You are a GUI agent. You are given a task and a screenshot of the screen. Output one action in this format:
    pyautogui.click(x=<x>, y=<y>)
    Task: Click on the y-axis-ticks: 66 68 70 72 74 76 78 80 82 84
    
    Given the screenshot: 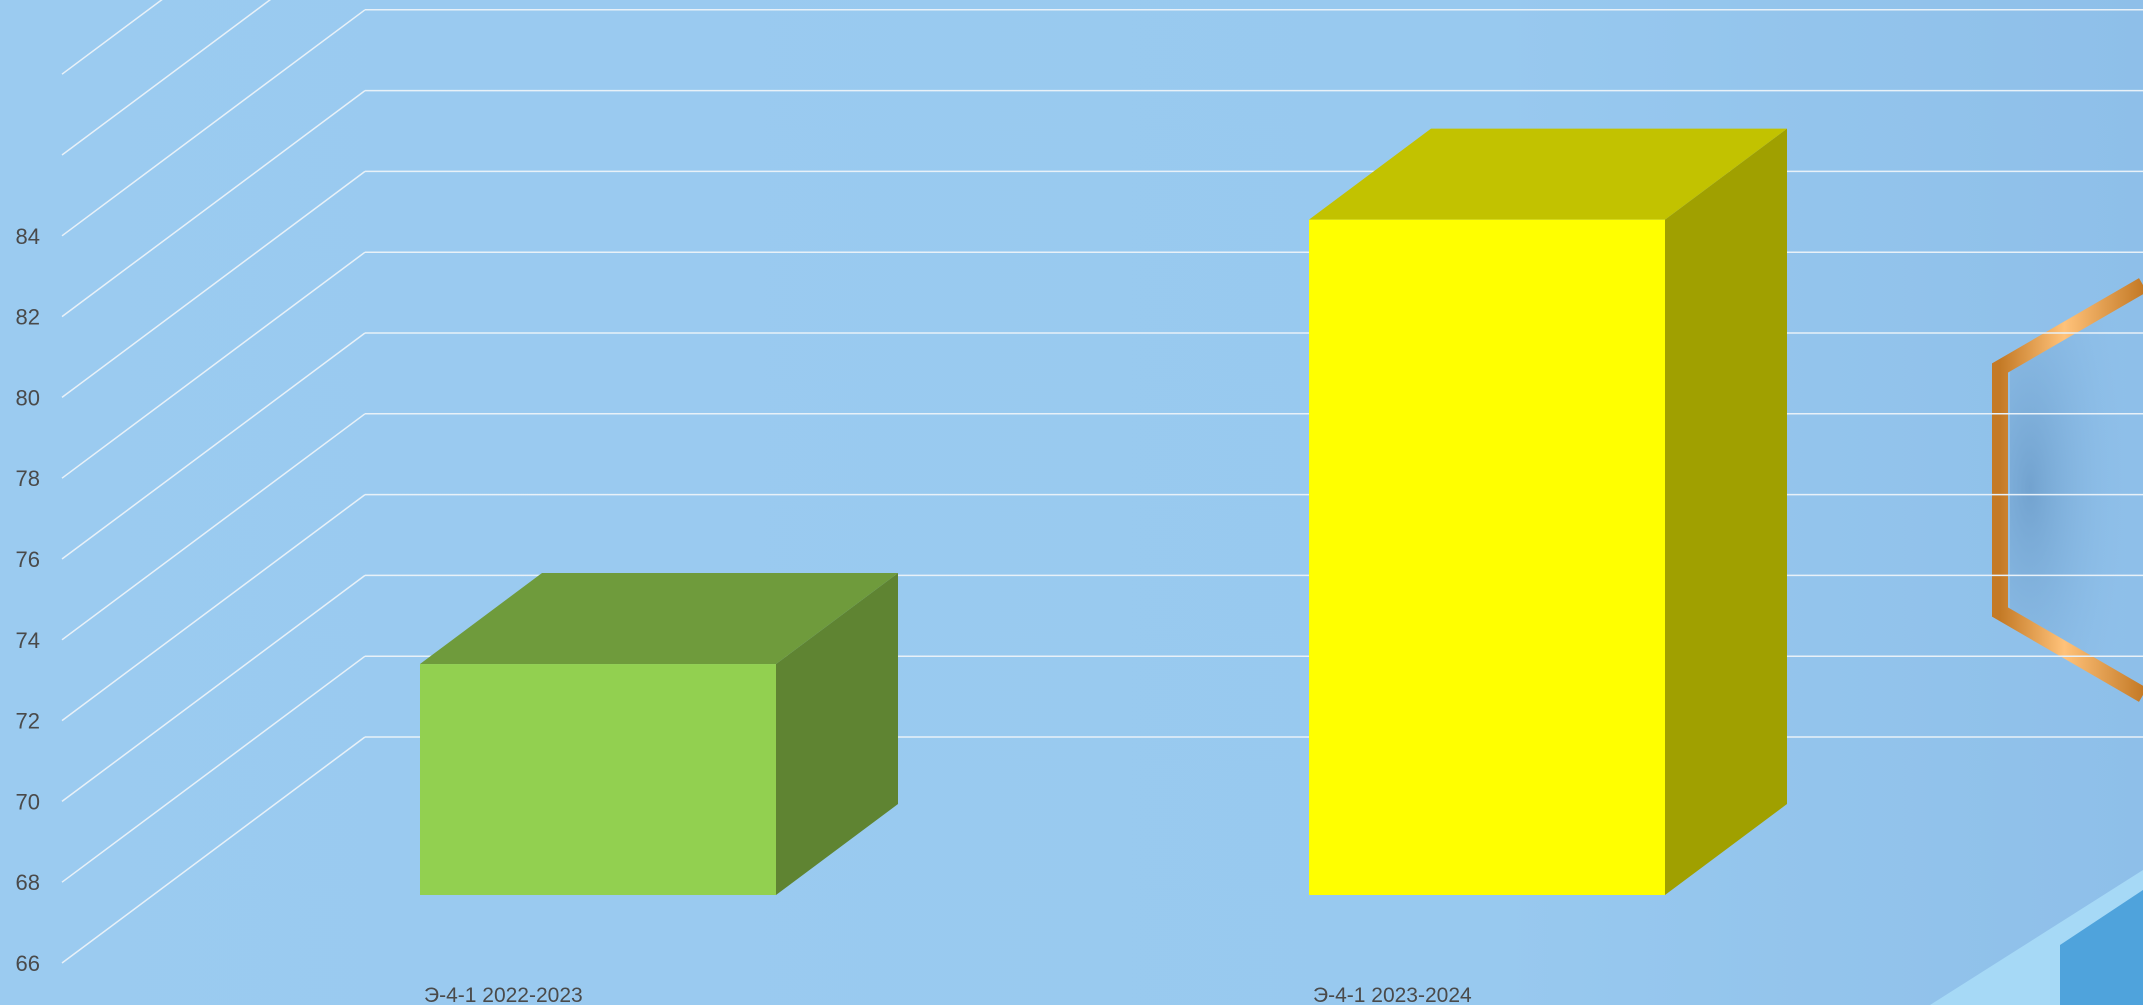 What is the action you would take?
    pyautogui.click(x=28, y=600)
    